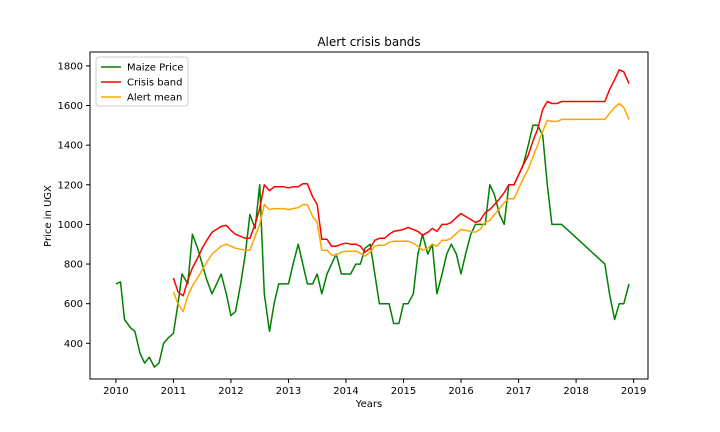  I want to click on legend-label: Alert mean, so click(154, 98).